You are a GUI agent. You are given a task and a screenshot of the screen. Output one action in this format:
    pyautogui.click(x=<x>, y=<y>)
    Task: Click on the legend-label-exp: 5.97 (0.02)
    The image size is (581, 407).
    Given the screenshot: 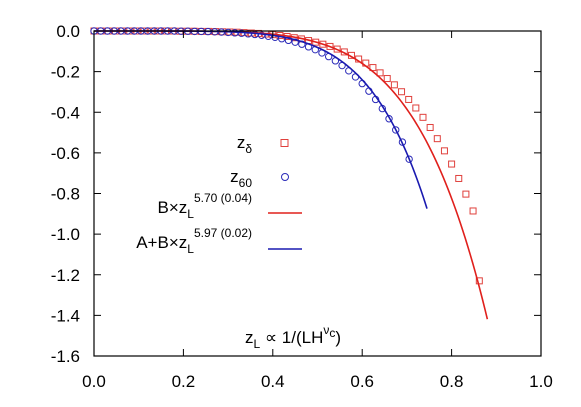 What is the action you would take?
    pyautogui.click(x=223, y=233)
    